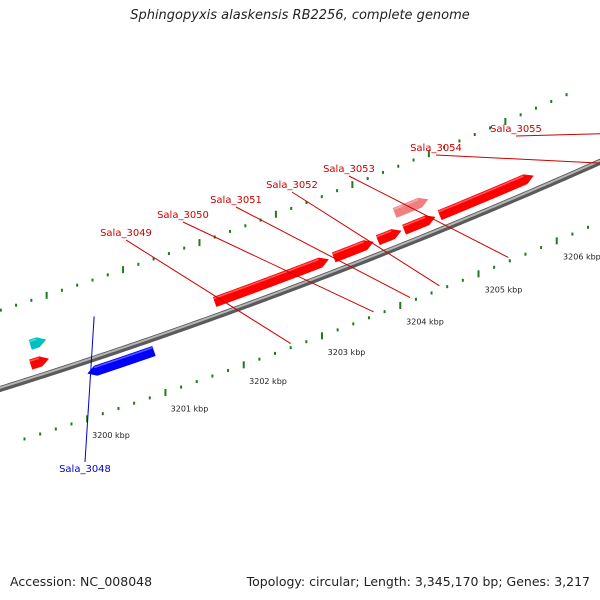  I want to click on gene-label-sala-3052: Sala_3052, so click(292, 185).